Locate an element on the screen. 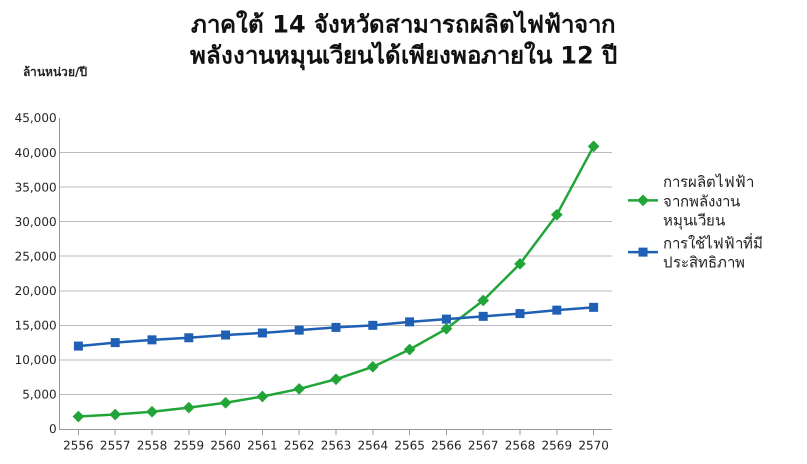 This screenshot has height=464, width=807. x-tick-label: 2568 is located at coordinates (520, 445).